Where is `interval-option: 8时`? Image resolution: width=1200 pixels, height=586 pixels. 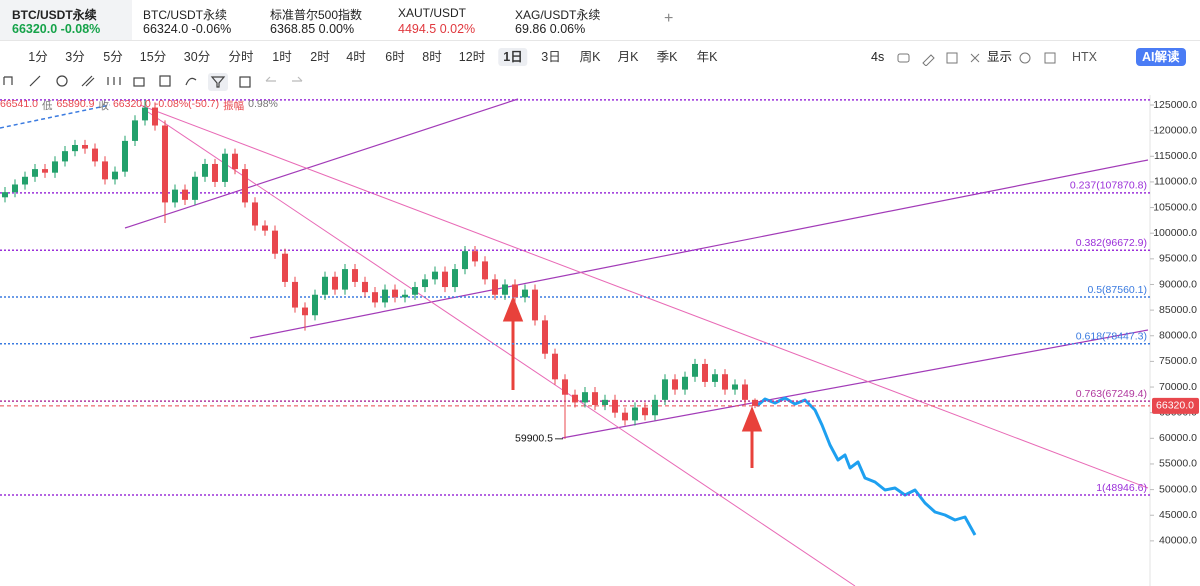
interval-option: 8时 is located at coordinates (432, 57).